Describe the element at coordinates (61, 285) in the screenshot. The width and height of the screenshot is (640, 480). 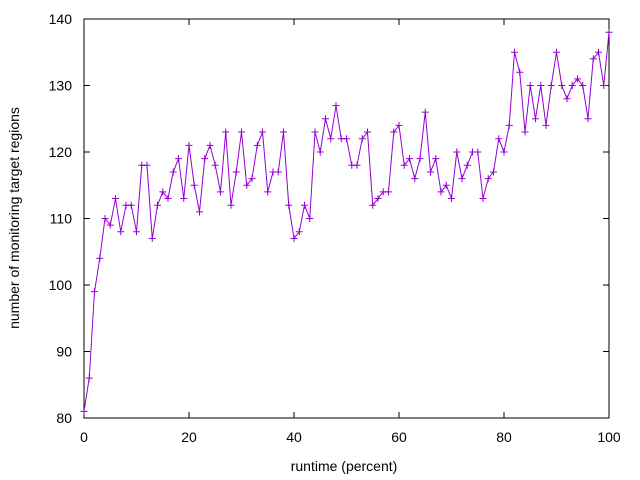
I see `y-tick-label: 100` at that location.